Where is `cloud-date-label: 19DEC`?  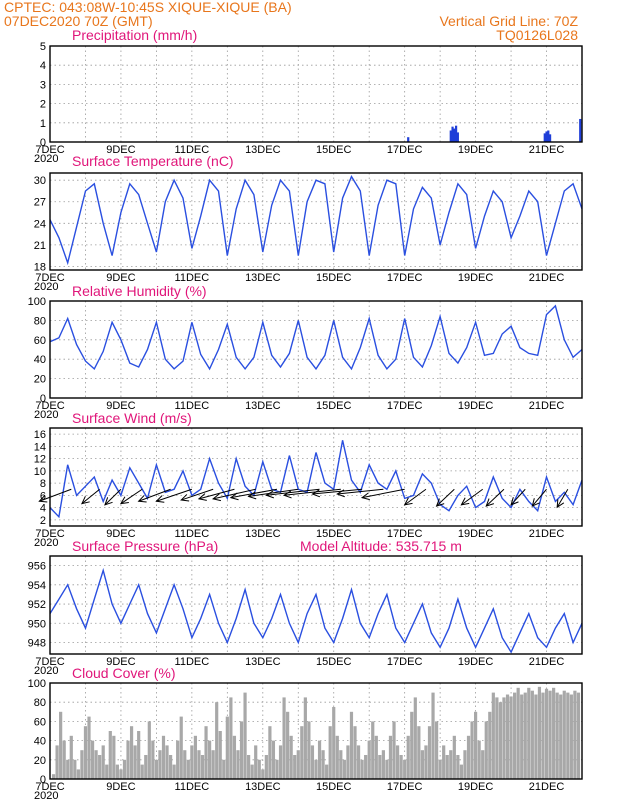 cloud-date-label: 19DEC is located at coordinates (476, 787).